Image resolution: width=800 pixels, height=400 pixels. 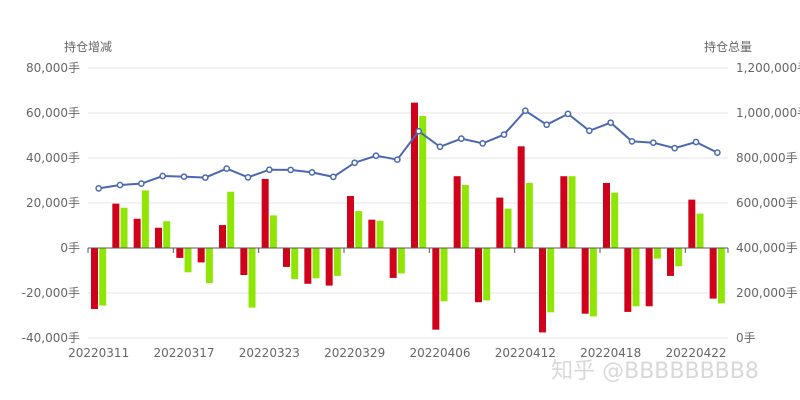 What do you see at coordinates (183, 353) in the screenshot?
I see `x-tick-label: 20220317` at bounding box center [183, 353].